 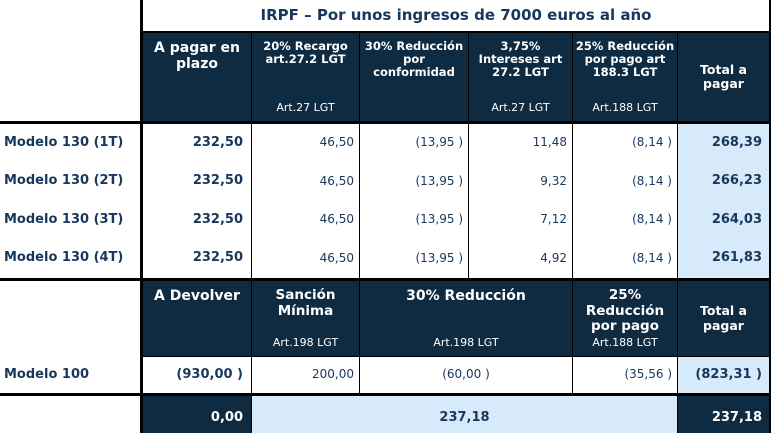 I want to click on cell-3t-recargo: 46,50, so click(x=305, y=220).